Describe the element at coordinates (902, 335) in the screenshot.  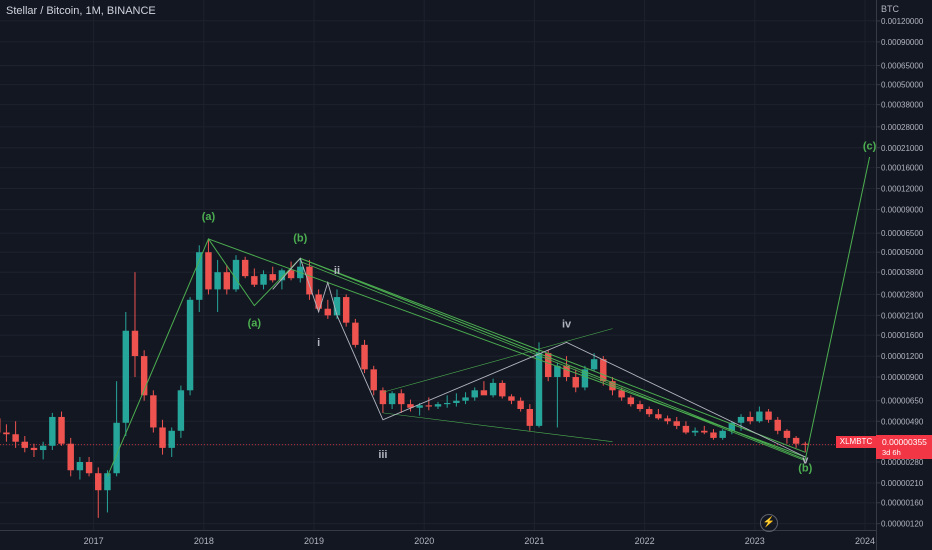
I see `y-tick-label: 0.00001600` at that location.